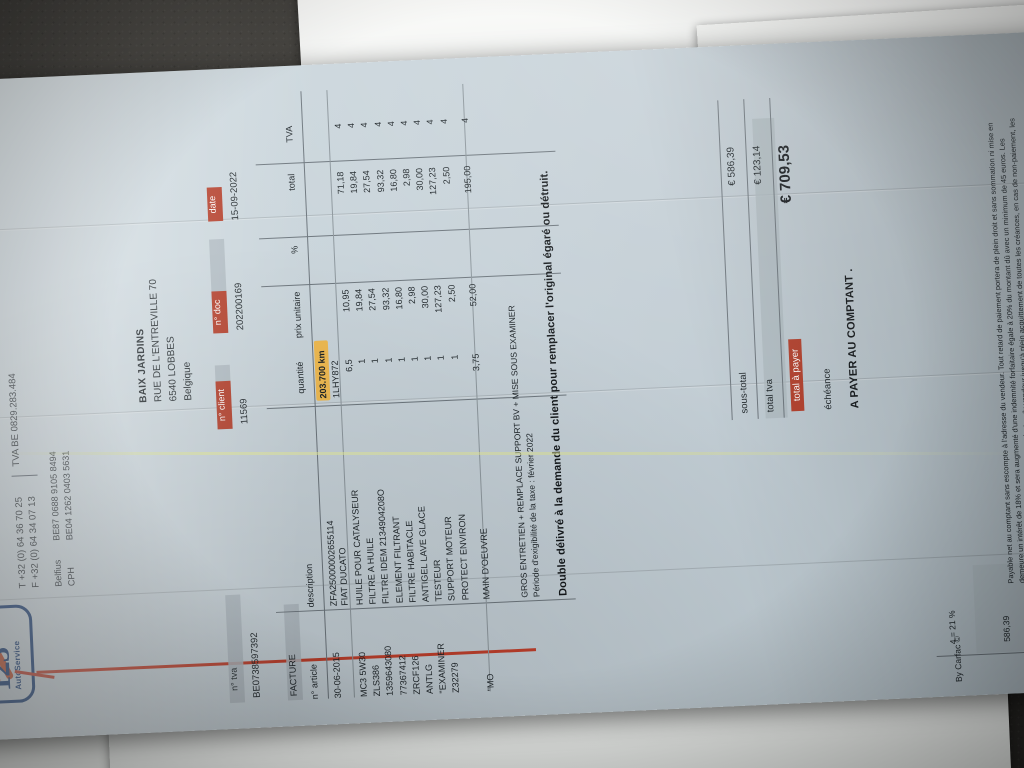 This screenshot has height=768, width=1024. What do you see at coordinates (412, 295) in the screenshot?
I see `item-unit-price: 2,98` at bounding box center [412, 295].